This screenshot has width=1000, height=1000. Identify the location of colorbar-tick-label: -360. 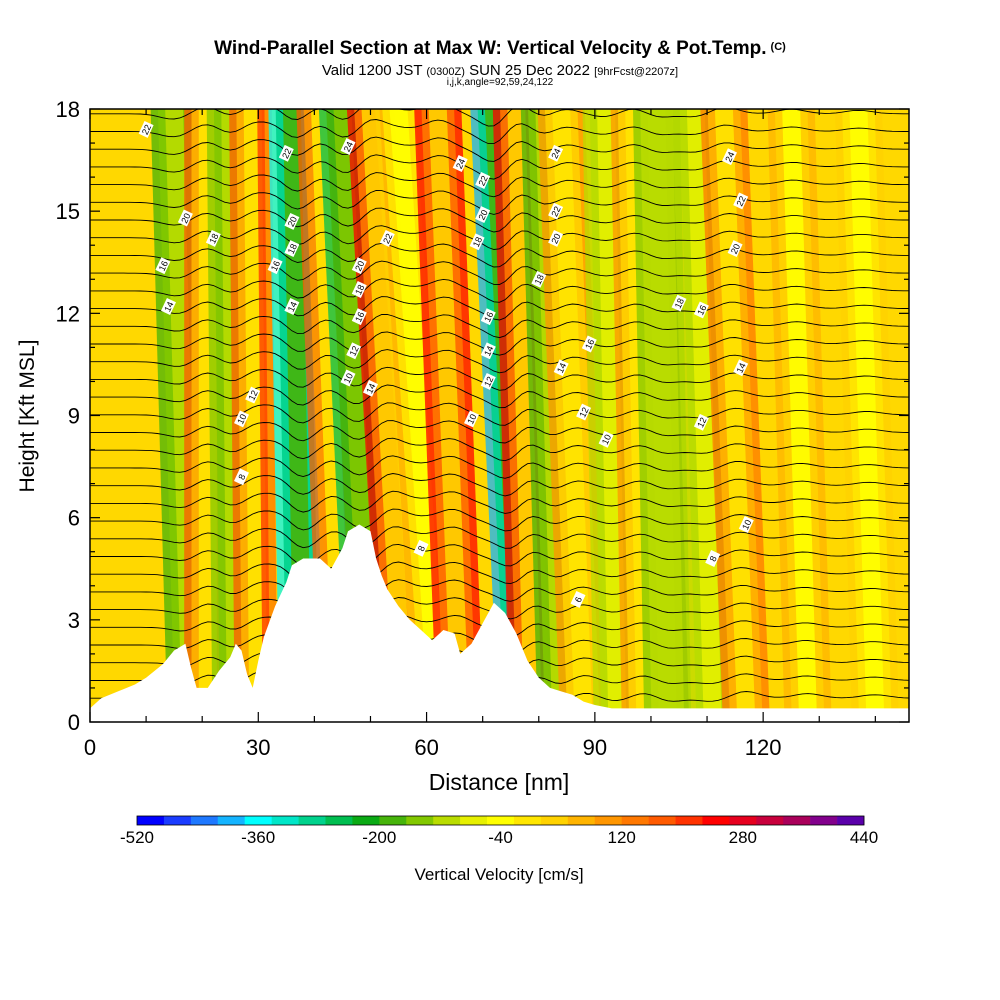
(258, 837).